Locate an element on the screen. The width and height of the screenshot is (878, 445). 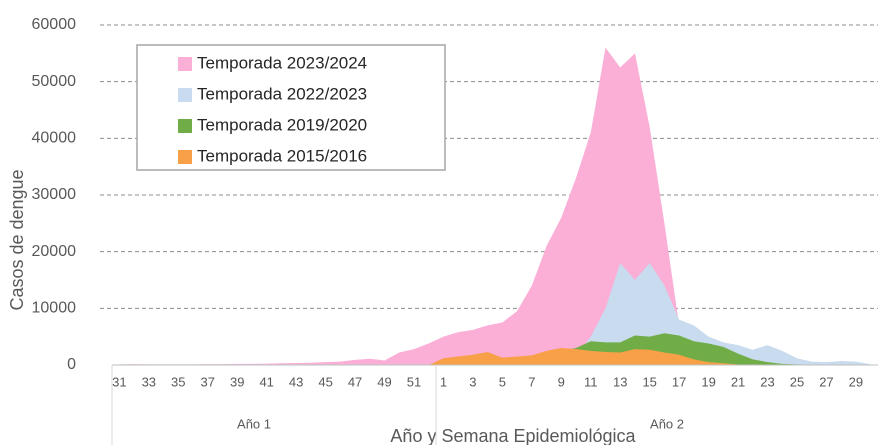
y-tick-label: 30000 is located at coordinates (54, 194).